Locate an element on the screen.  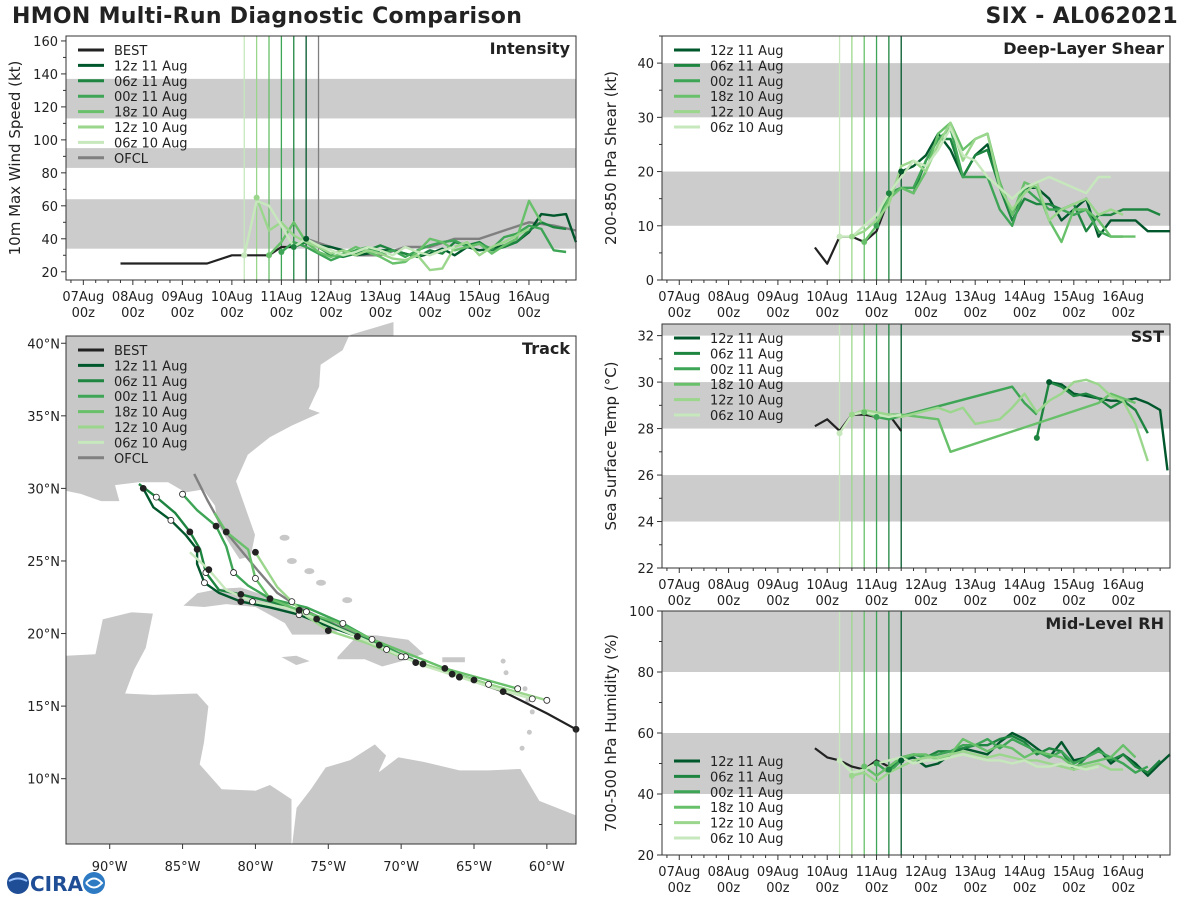
y-axis-label: 200-850 hPa Shear (kt) is located at coordinates (611, 158).